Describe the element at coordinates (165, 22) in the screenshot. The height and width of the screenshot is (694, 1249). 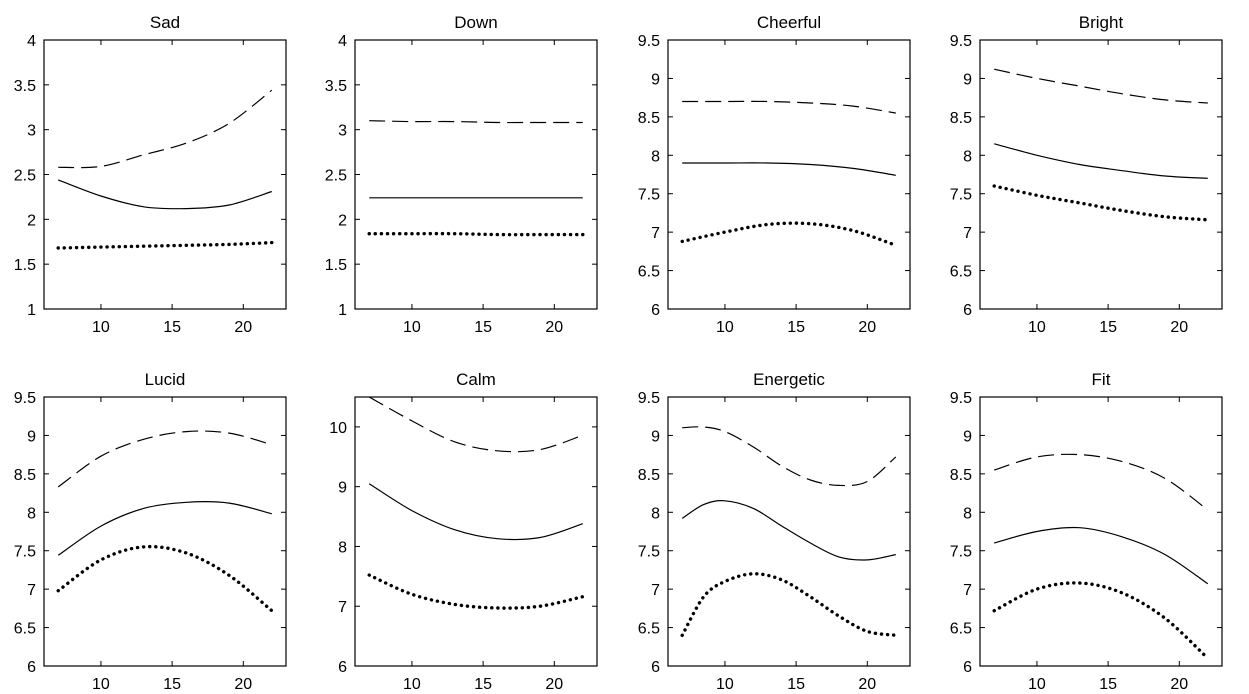
I see `panel-title: Sad` at that location.